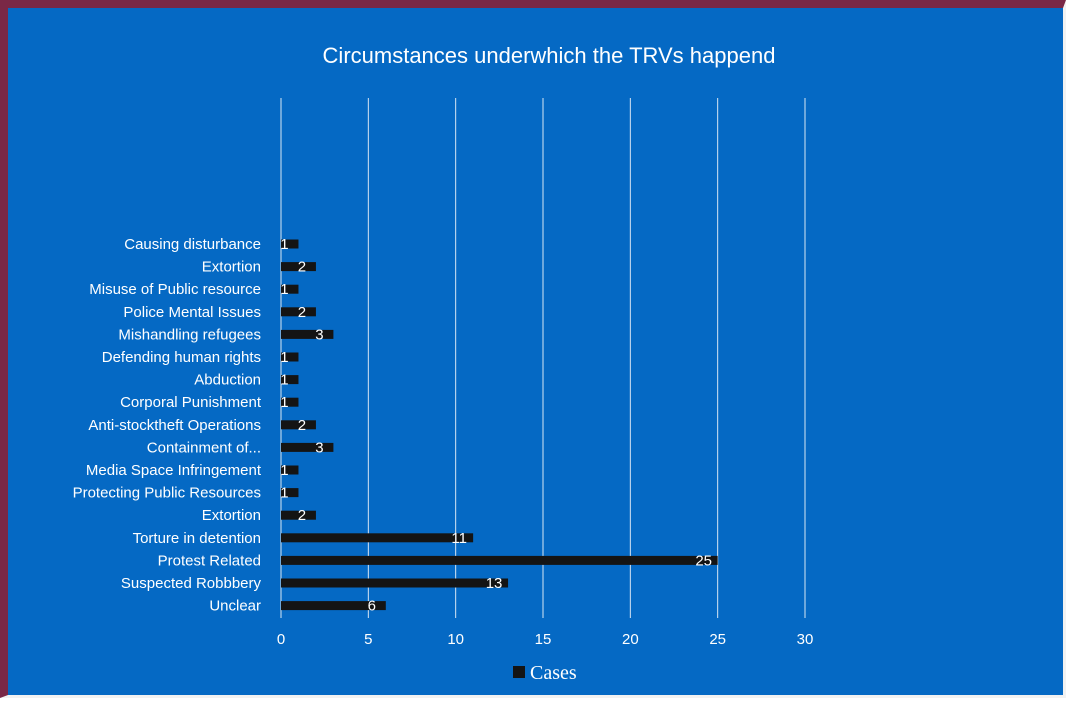 The image size is (1066, 706). I want to click on data-label: 13, so click(494, 583).